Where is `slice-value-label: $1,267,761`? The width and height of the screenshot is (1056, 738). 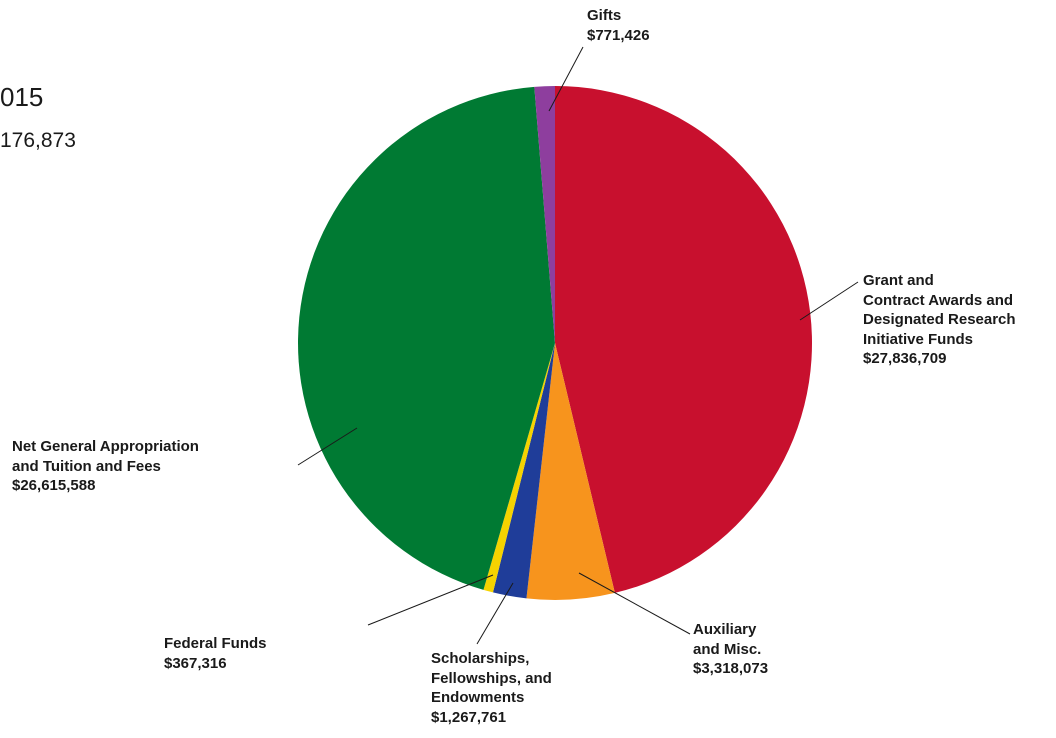
slice-value-label: $1,267,761 is located at coordinates (469, 717).